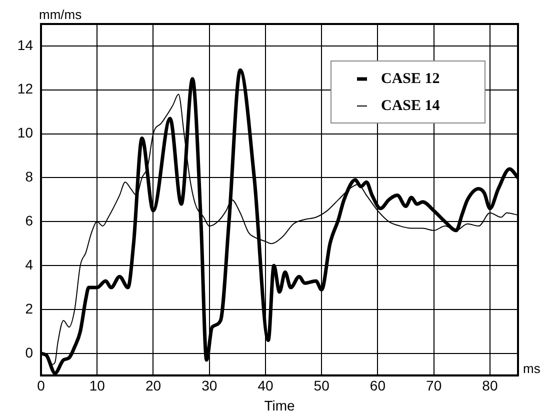 This screenshot has width=548, height=419. Describe the element at coordinates (410, 106) in the screenshot. I see `legend-label: CASE 14` at that location.